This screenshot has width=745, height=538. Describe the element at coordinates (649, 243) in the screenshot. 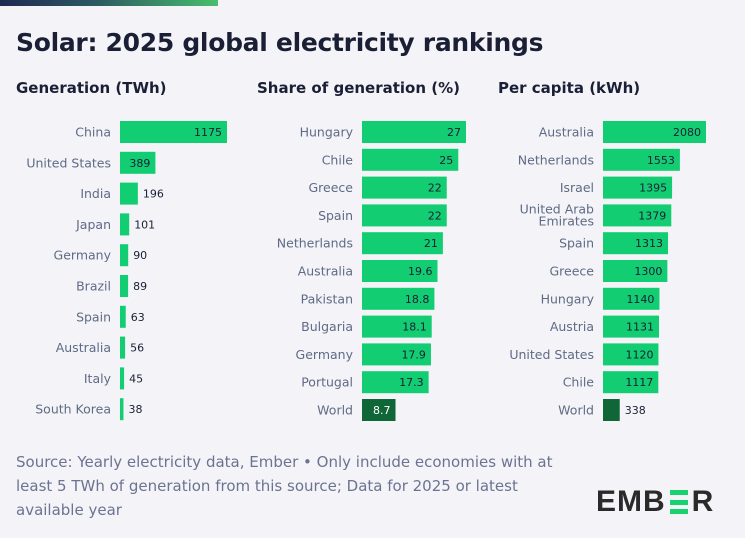

I see `value-label-per-capita-spain: 1313` at that location.